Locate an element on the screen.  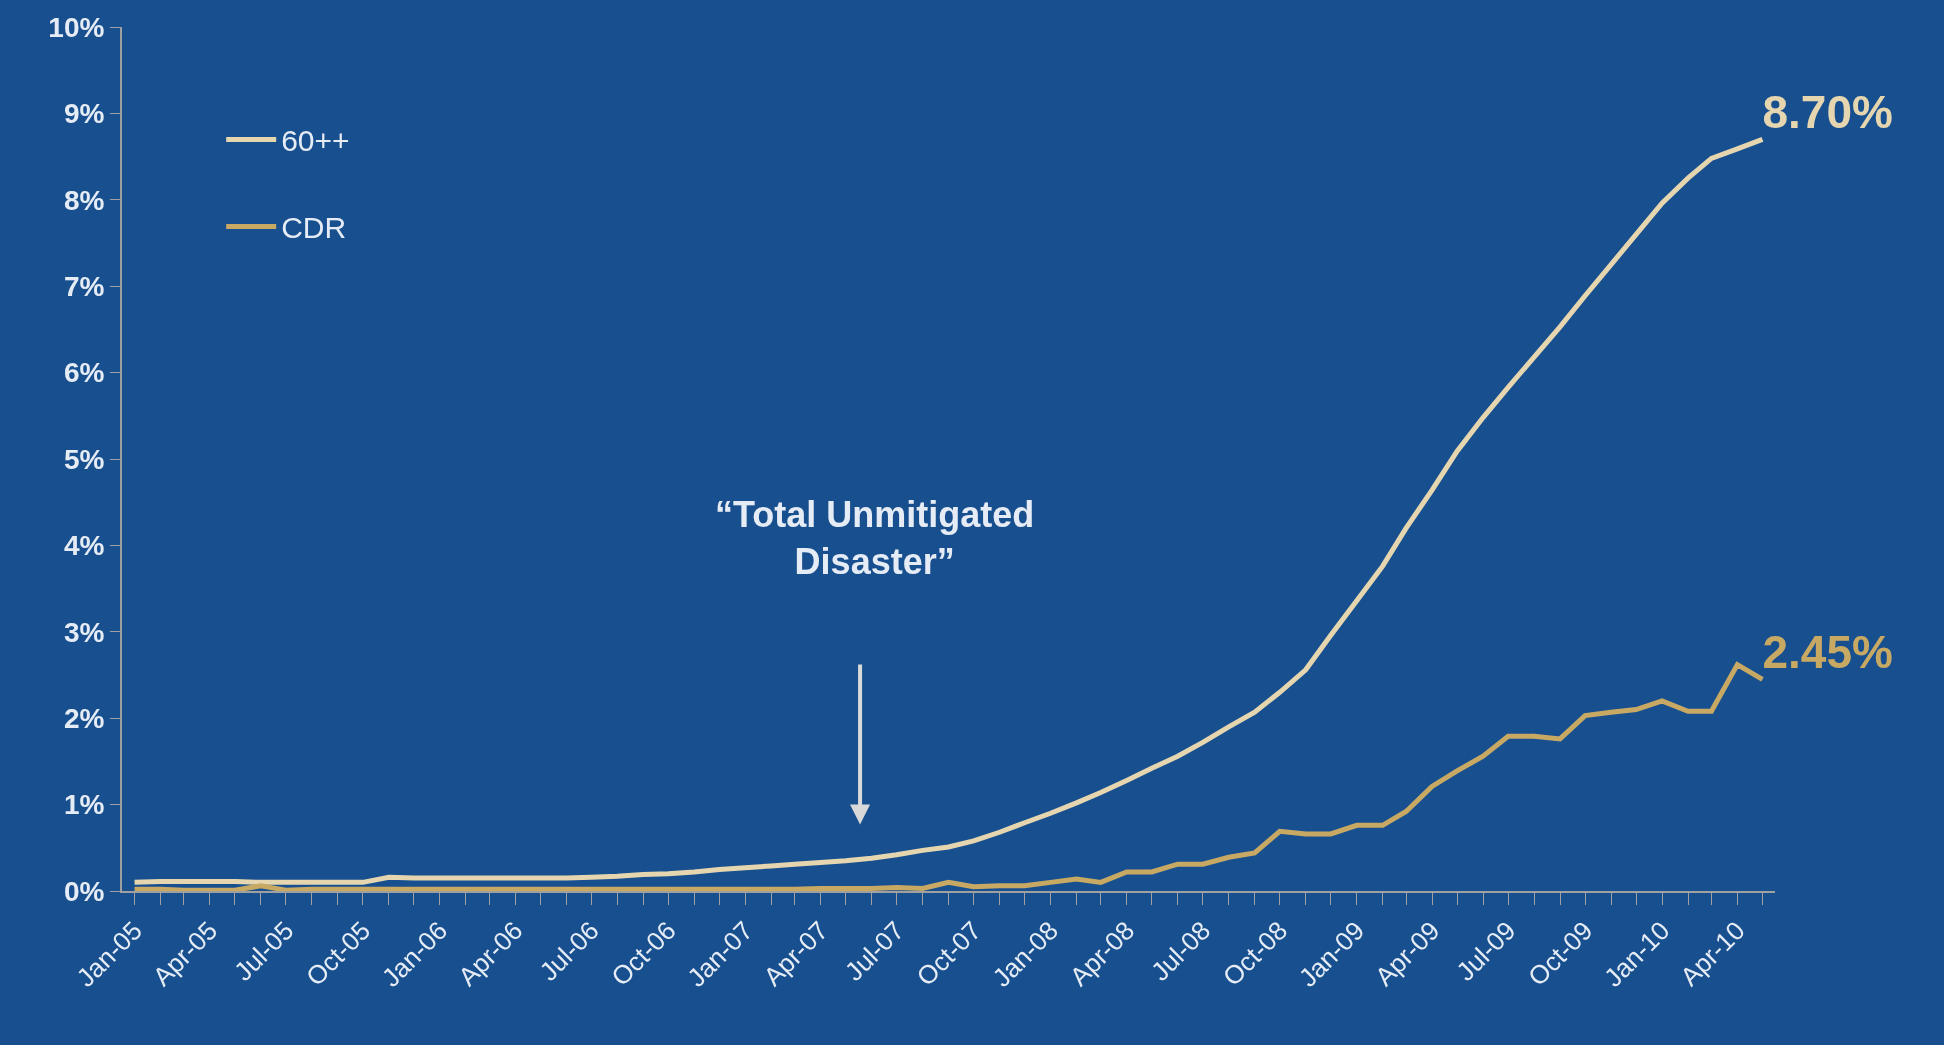
y-tick-label: 9% is located at coordinates (84, 114).